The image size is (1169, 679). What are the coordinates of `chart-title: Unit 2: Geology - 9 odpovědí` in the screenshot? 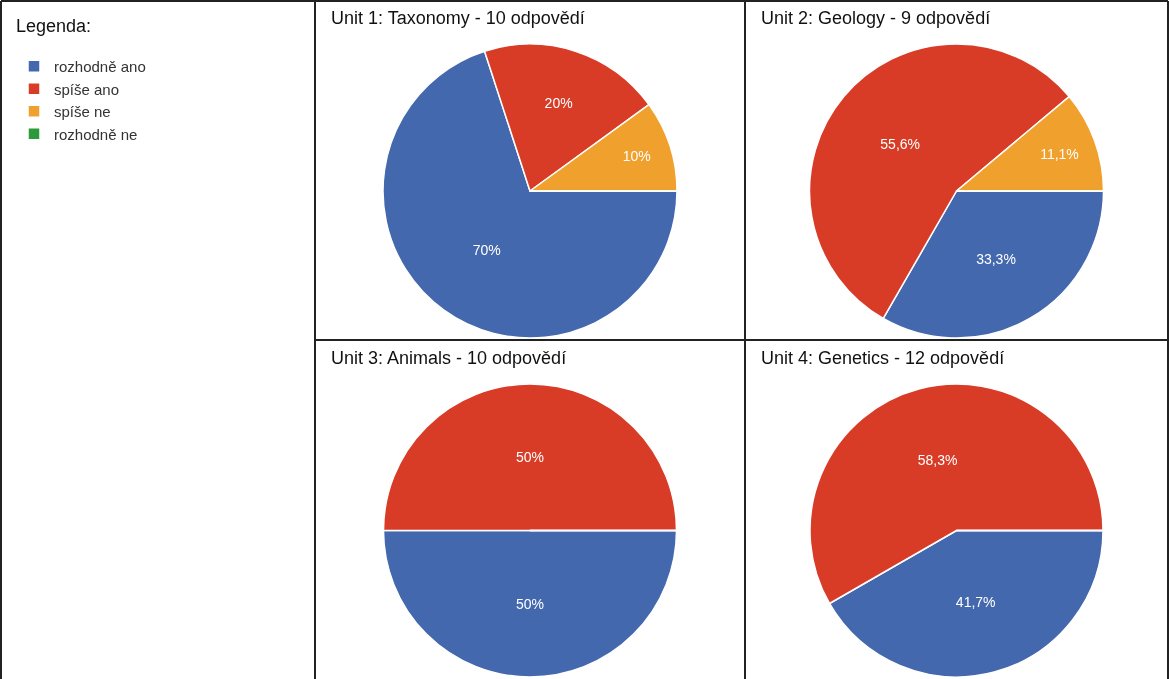 It's located at (876, 18).